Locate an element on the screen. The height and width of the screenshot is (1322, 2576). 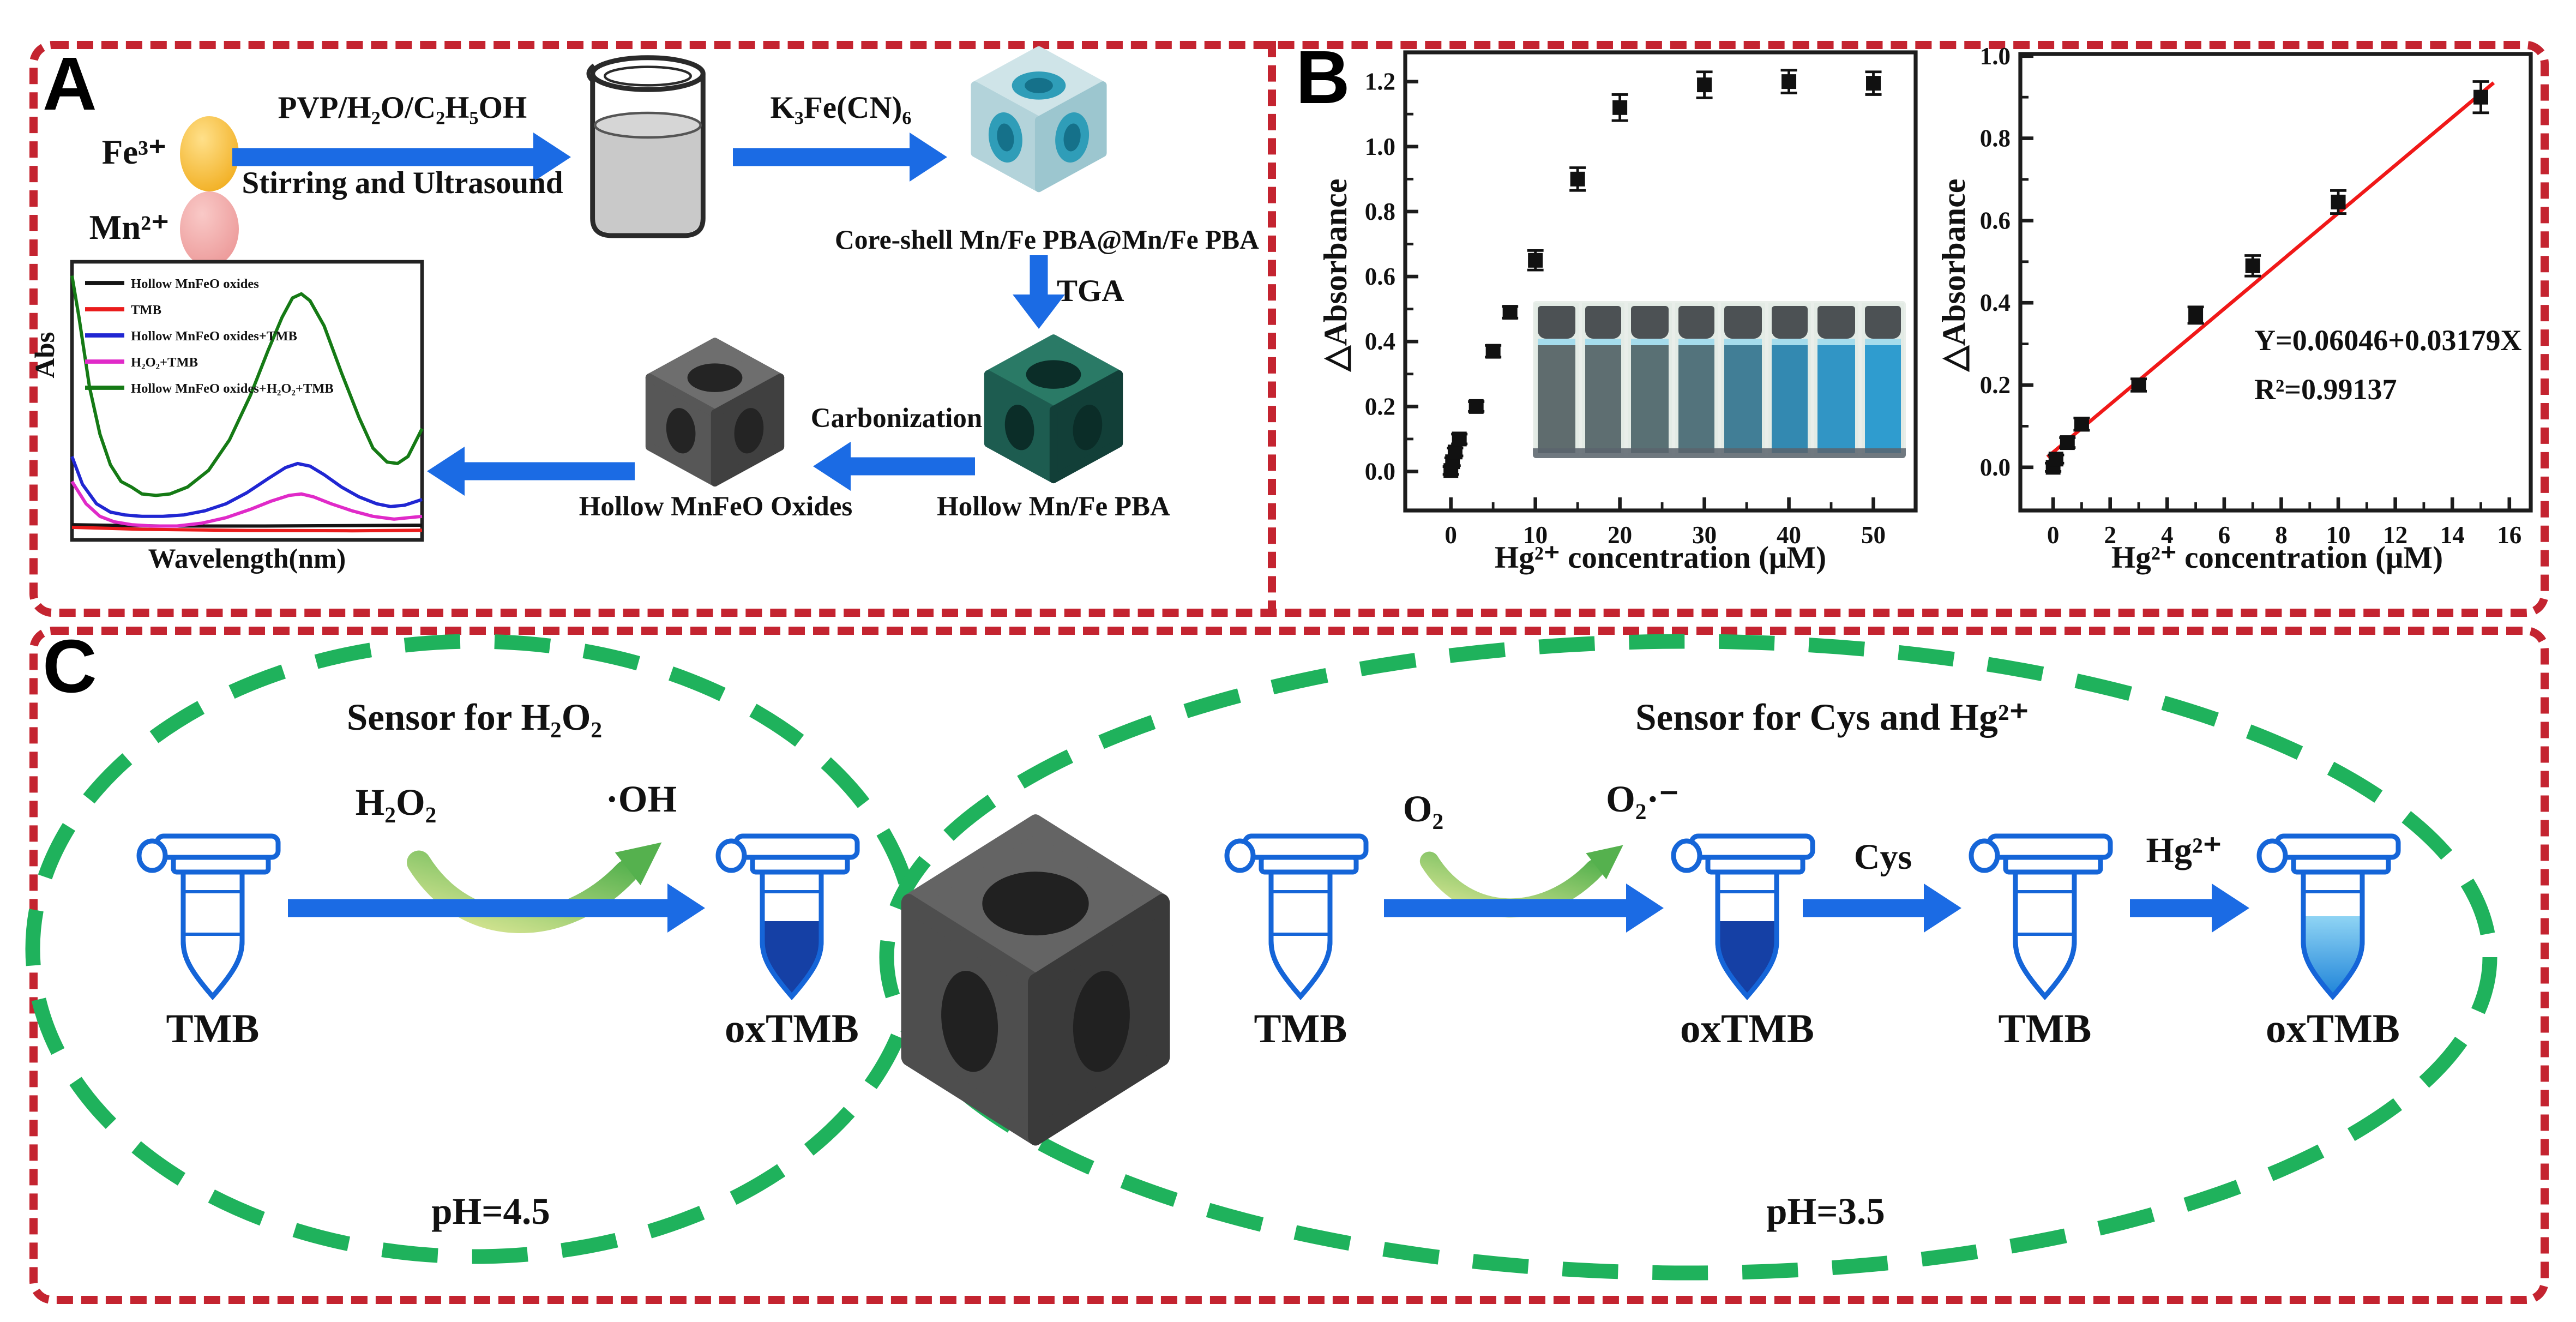
tmb-tube2-icon is located at coordinates (1300, 914).